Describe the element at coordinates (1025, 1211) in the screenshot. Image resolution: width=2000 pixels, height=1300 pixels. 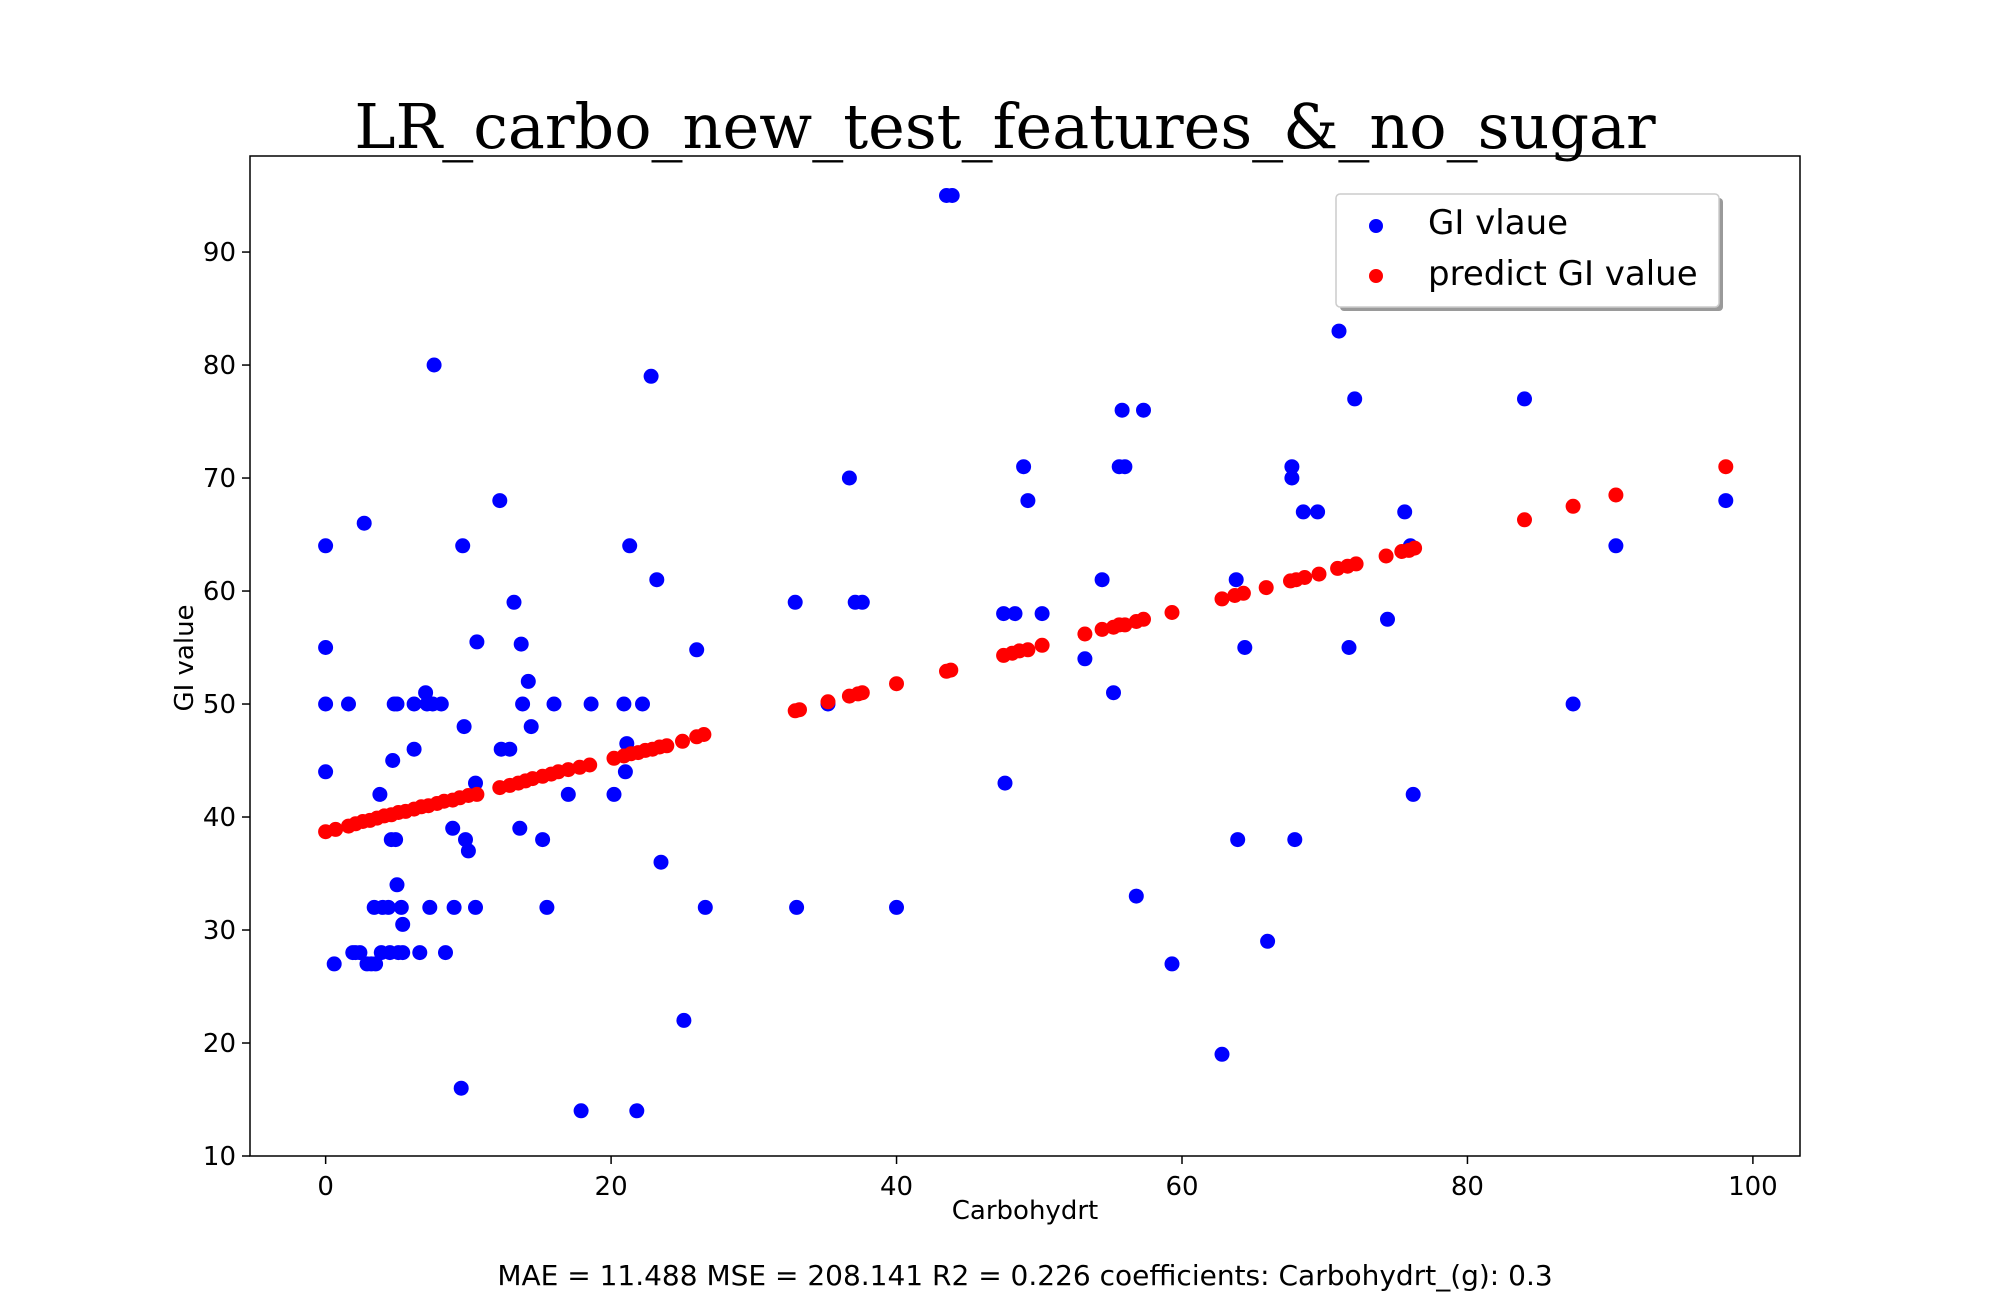
I see `x-axis-label: Carbohydrt` at that location.